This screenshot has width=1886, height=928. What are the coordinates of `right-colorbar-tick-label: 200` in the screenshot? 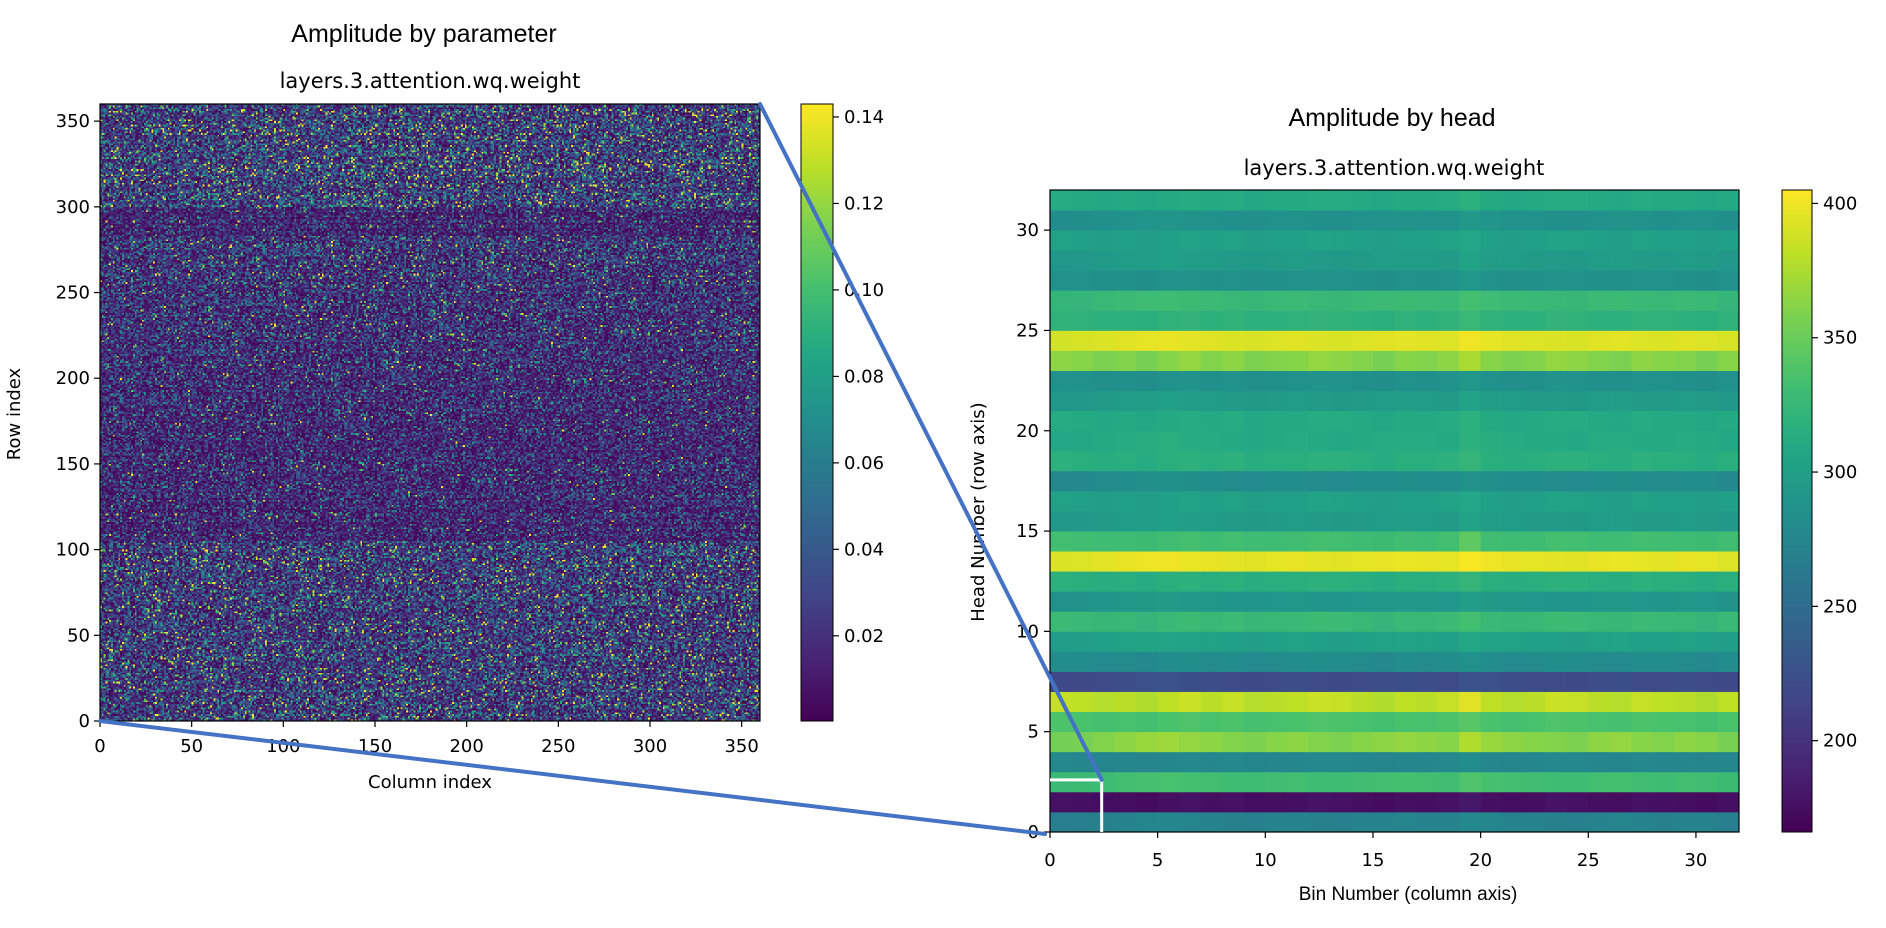 It's located at (1840, 741).